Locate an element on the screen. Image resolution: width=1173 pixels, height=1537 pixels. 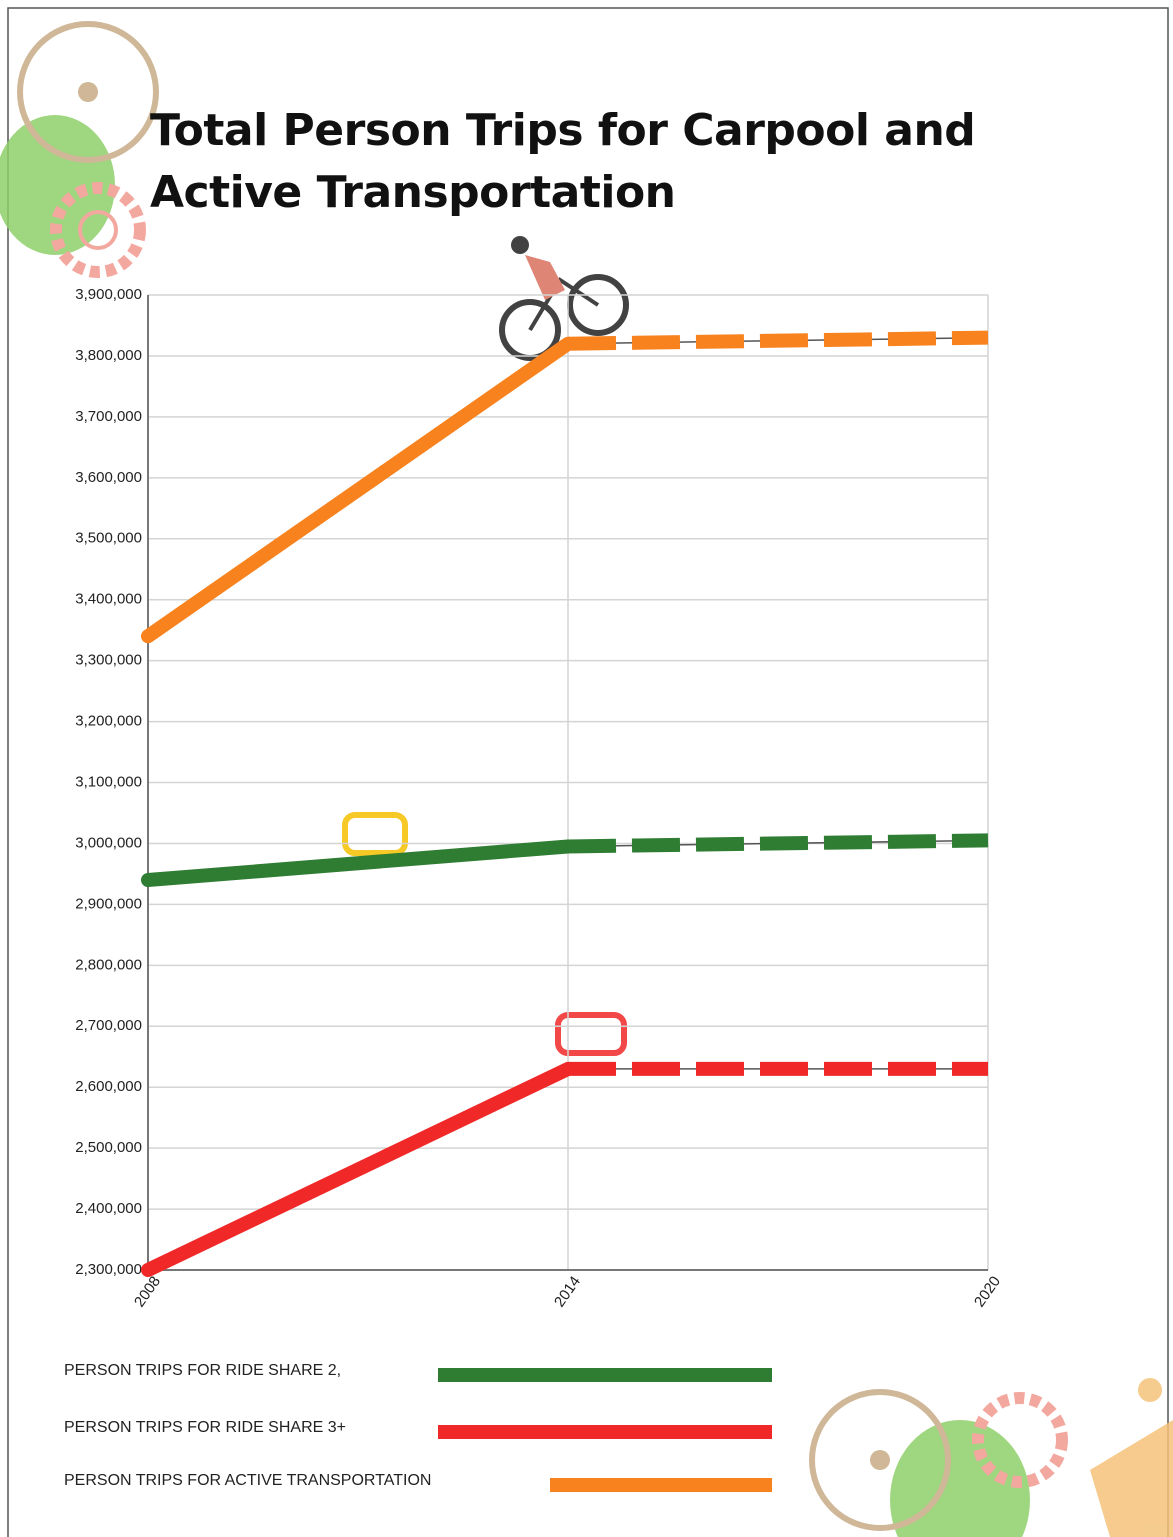
y-tick-label: 3,000,000 is located at coordinates (108, 842).